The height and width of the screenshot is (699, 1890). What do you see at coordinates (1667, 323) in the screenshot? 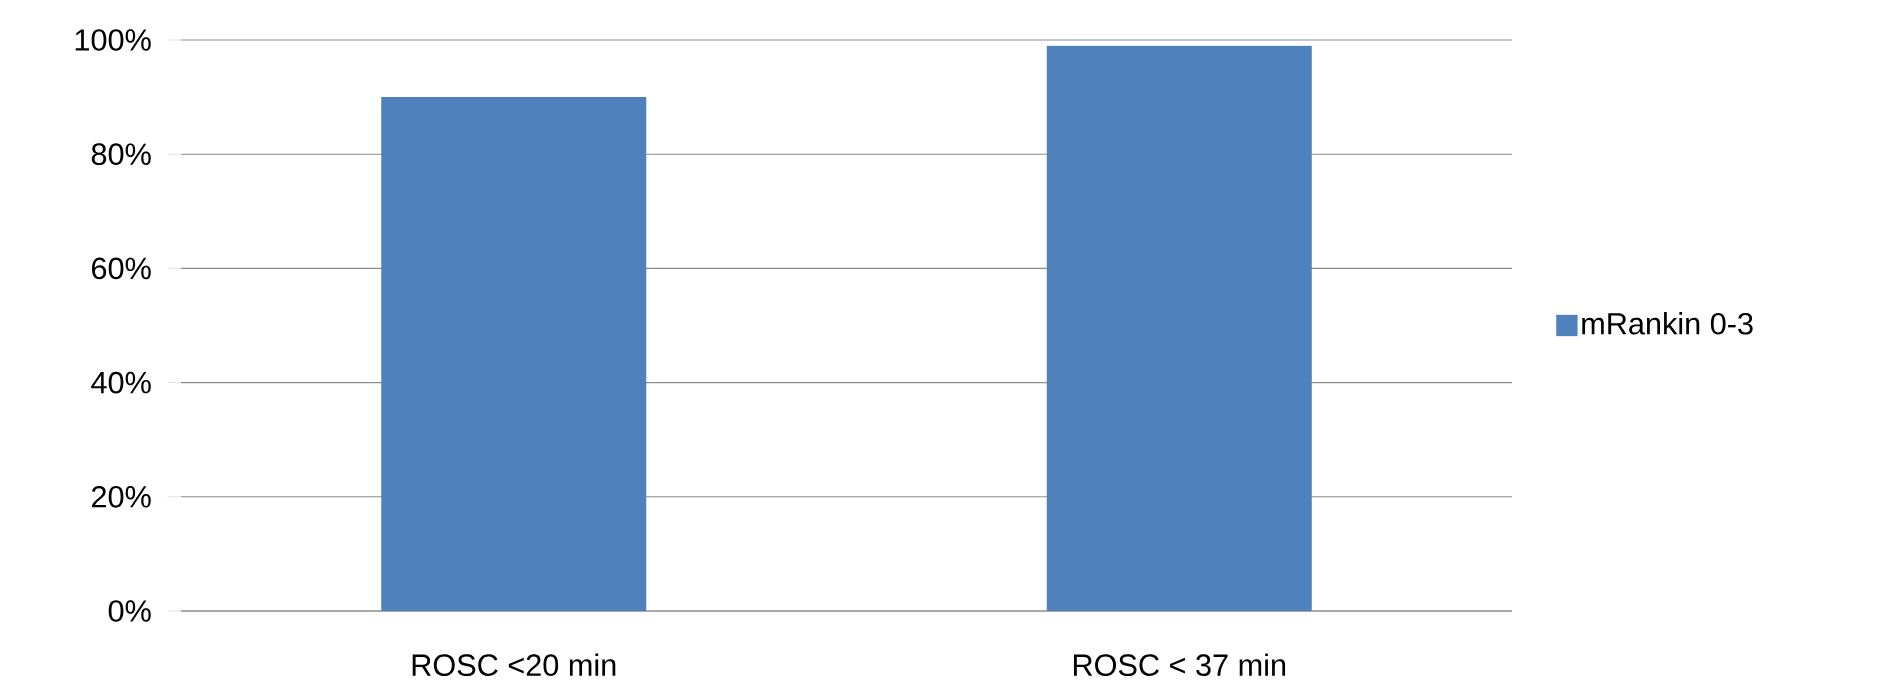
I see `legend-label: mRankin 0-3` at bounding box center [1667, 323].